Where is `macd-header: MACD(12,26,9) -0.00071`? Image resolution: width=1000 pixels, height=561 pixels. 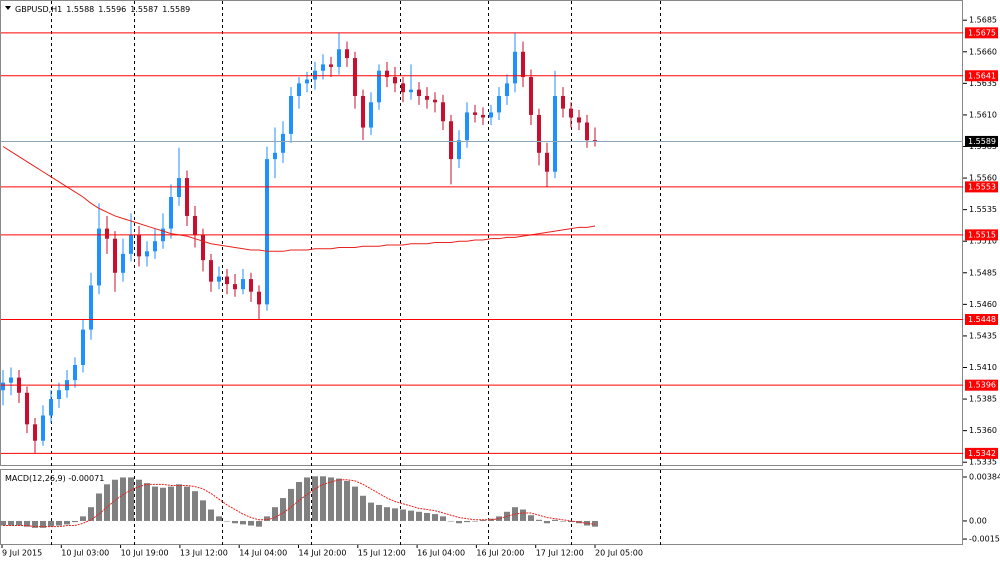
macd-header: MACD(12,26,9) -0.00071 is located at coordinates (54, 478).